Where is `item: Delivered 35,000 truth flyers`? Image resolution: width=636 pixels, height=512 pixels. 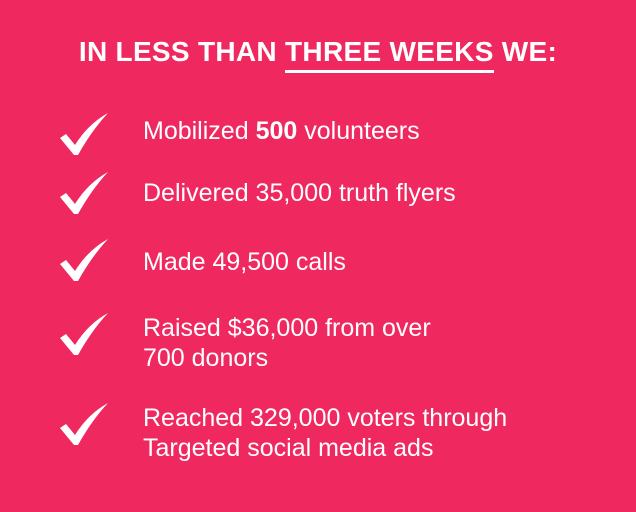
item: Delivered 35,000 truth flyers is located at coordinates (299, 193).